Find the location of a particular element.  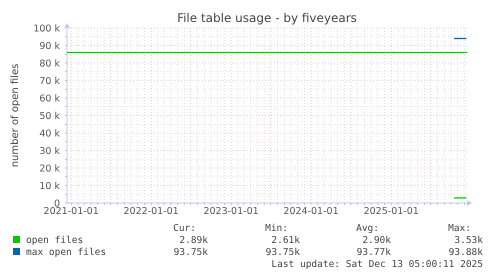

x-tick-label: 2022-01-01 is located at coordinates (151, 211).